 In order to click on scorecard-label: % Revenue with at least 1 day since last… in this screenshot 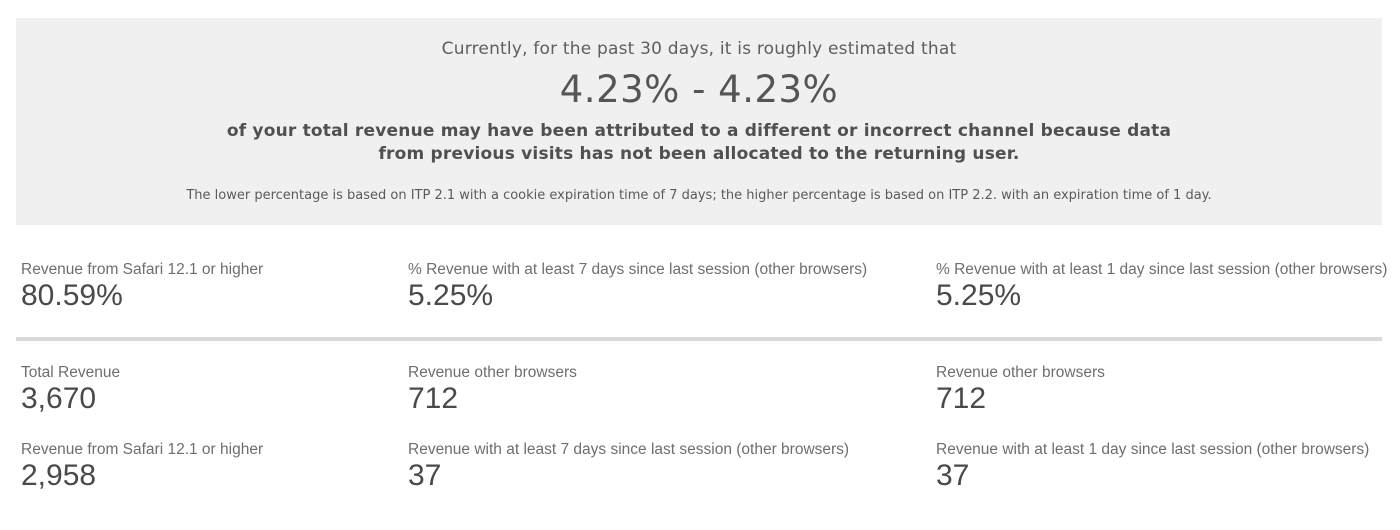, I will do `click(1162, 269)`.